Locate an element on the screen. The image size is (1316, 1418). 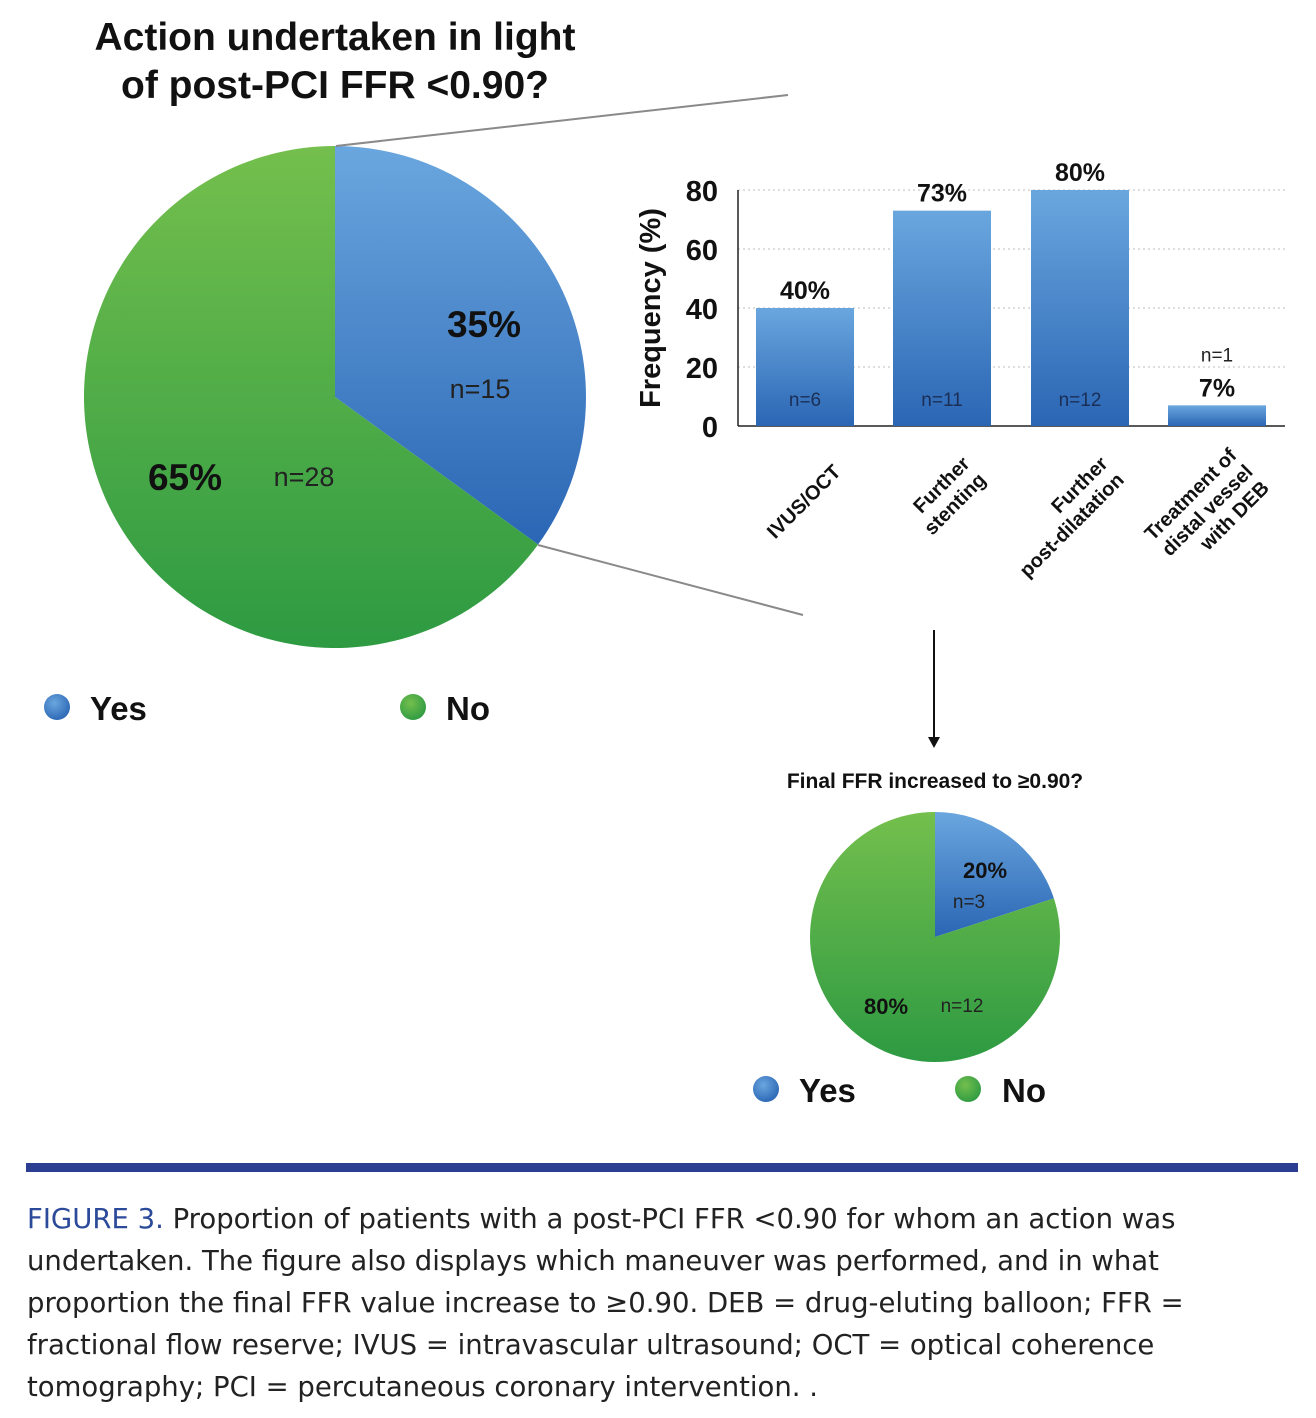
small-pie-yes-pct-label: 20% is located at coordinates (985, 870).